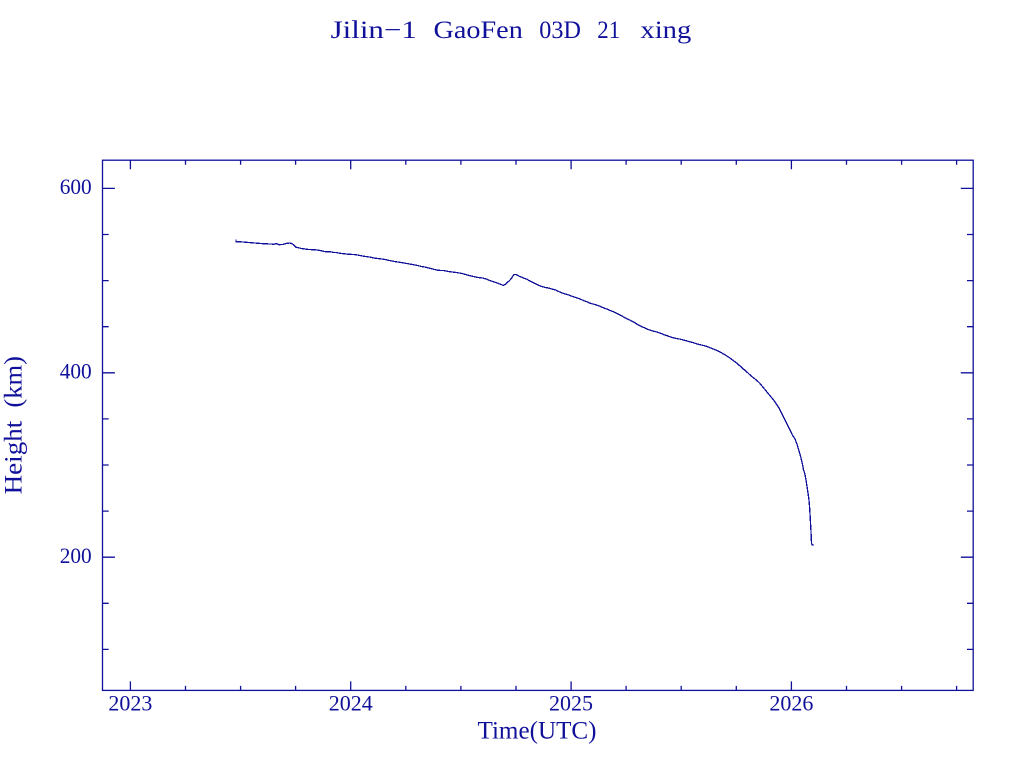 This screenshot has height=768, width=1024. What do you see at coordinates (479, 30) in the screenshot?
I see `svg-text: GaoFen` at bounding box center [479, 30].